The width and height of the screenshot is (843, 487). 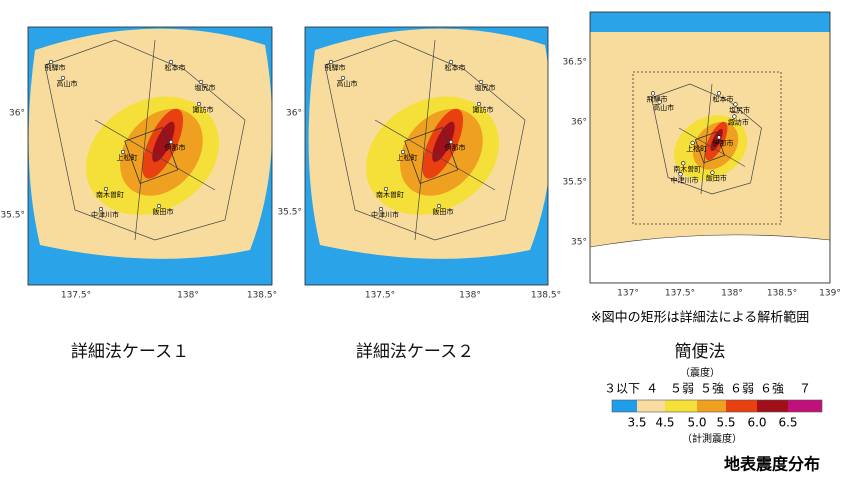 I want to click on title: 地表震度分布, so click(x=772, y=464).